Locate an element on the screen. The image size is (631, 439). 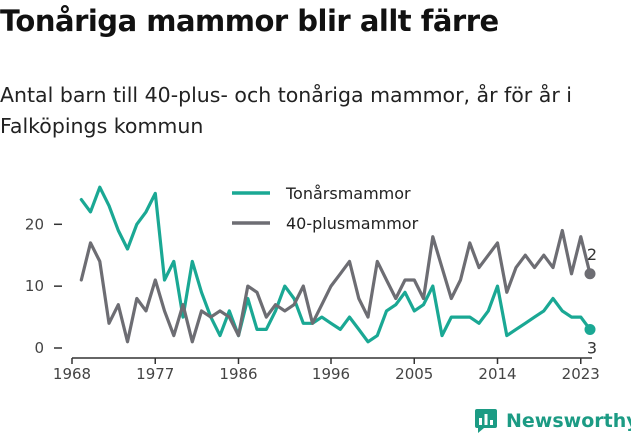
y-tick-label: 10 is located at coordinates (34, 286).